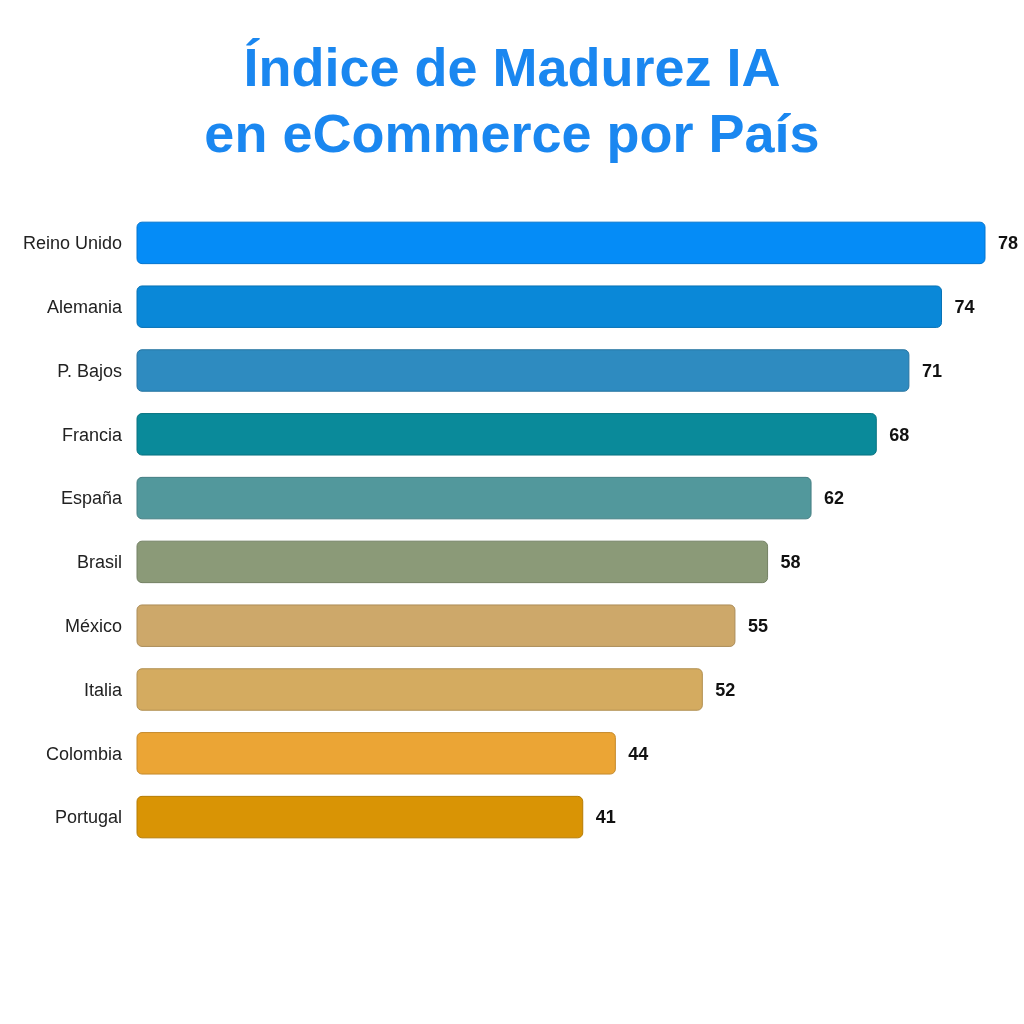 This screenshot has height=1024, width=1024. What do you see at coordinates (512, 100) in the screenshot?
I see `chart-title: Índice de Madurez IA en eCommerce por País` at bounding box center [512, 100].